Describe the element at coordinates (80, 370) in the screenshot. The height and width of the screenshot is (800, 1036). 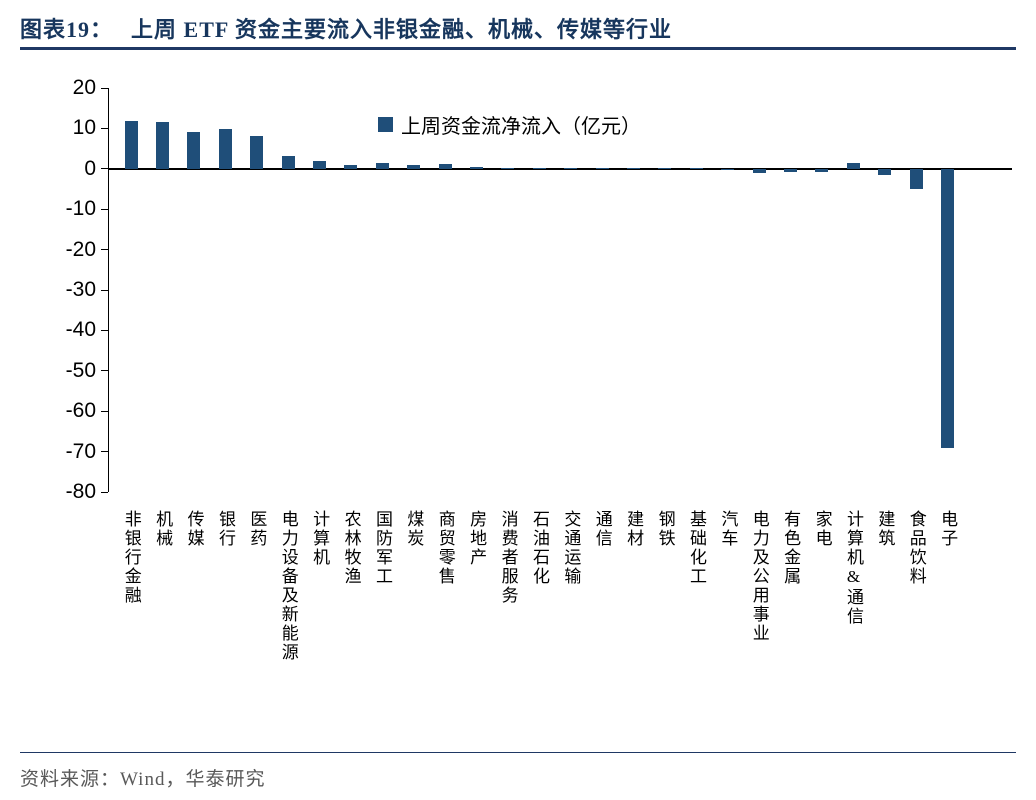
I see `y-tick-label: -50` at that location.